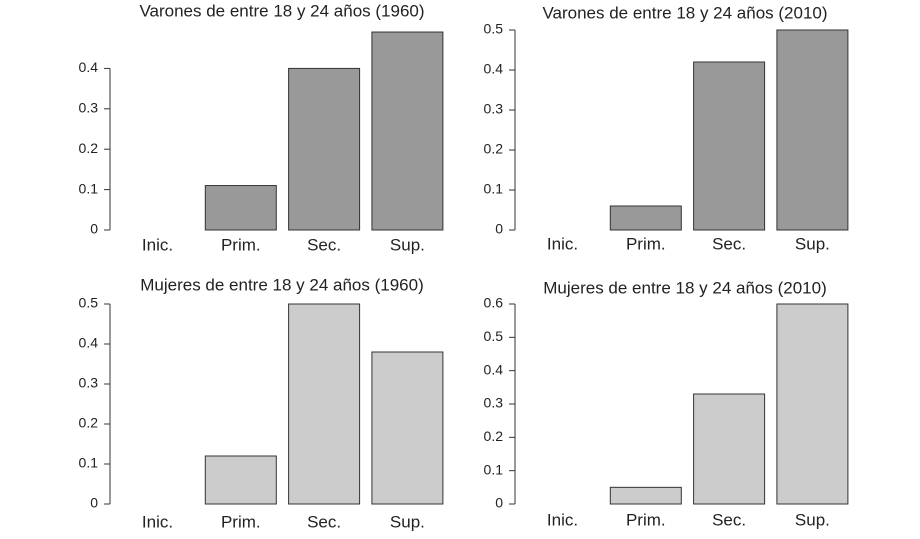  What do you see at coordinates (685, 287) in the screenshot?
I see `chart-title: Mujeres de entre 18 y 24 años (2010)` at bounding box center [685, 287].